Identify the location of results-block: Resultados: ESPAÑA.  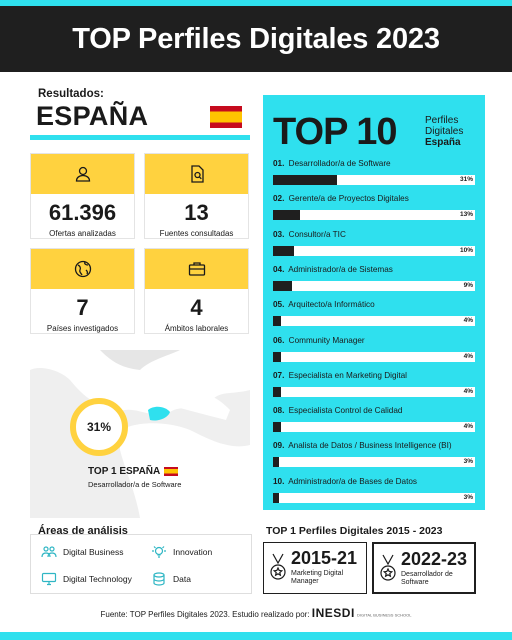
(140, 114).